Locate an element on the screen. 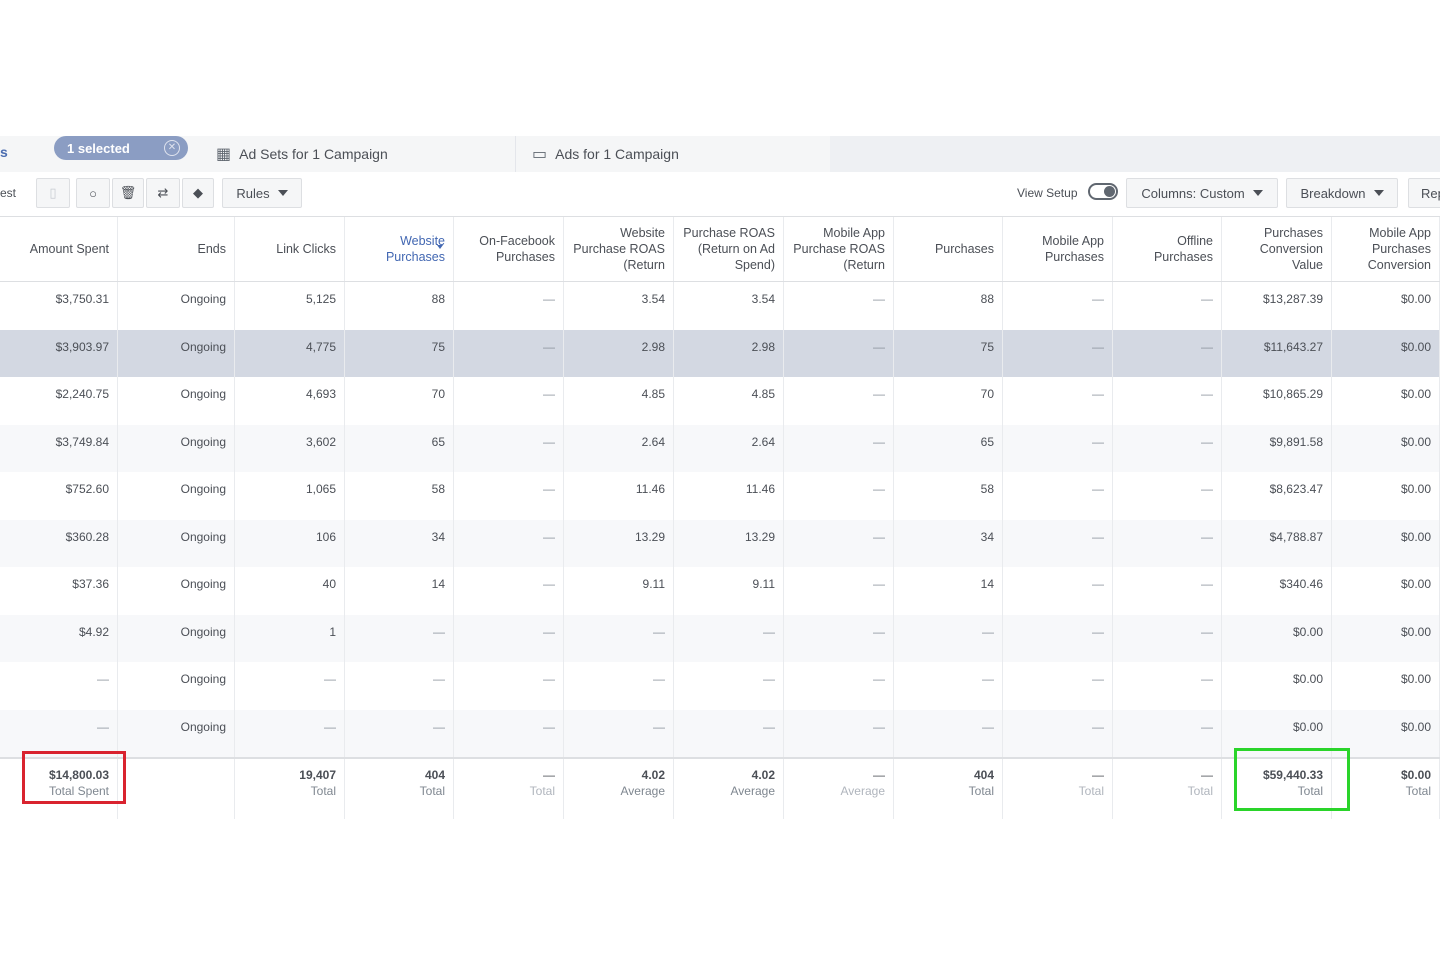 Image resolution: width=1440 pixels, height=960 pixels. table-cell: $9,891.58 is located at coordinates (1277, 448).